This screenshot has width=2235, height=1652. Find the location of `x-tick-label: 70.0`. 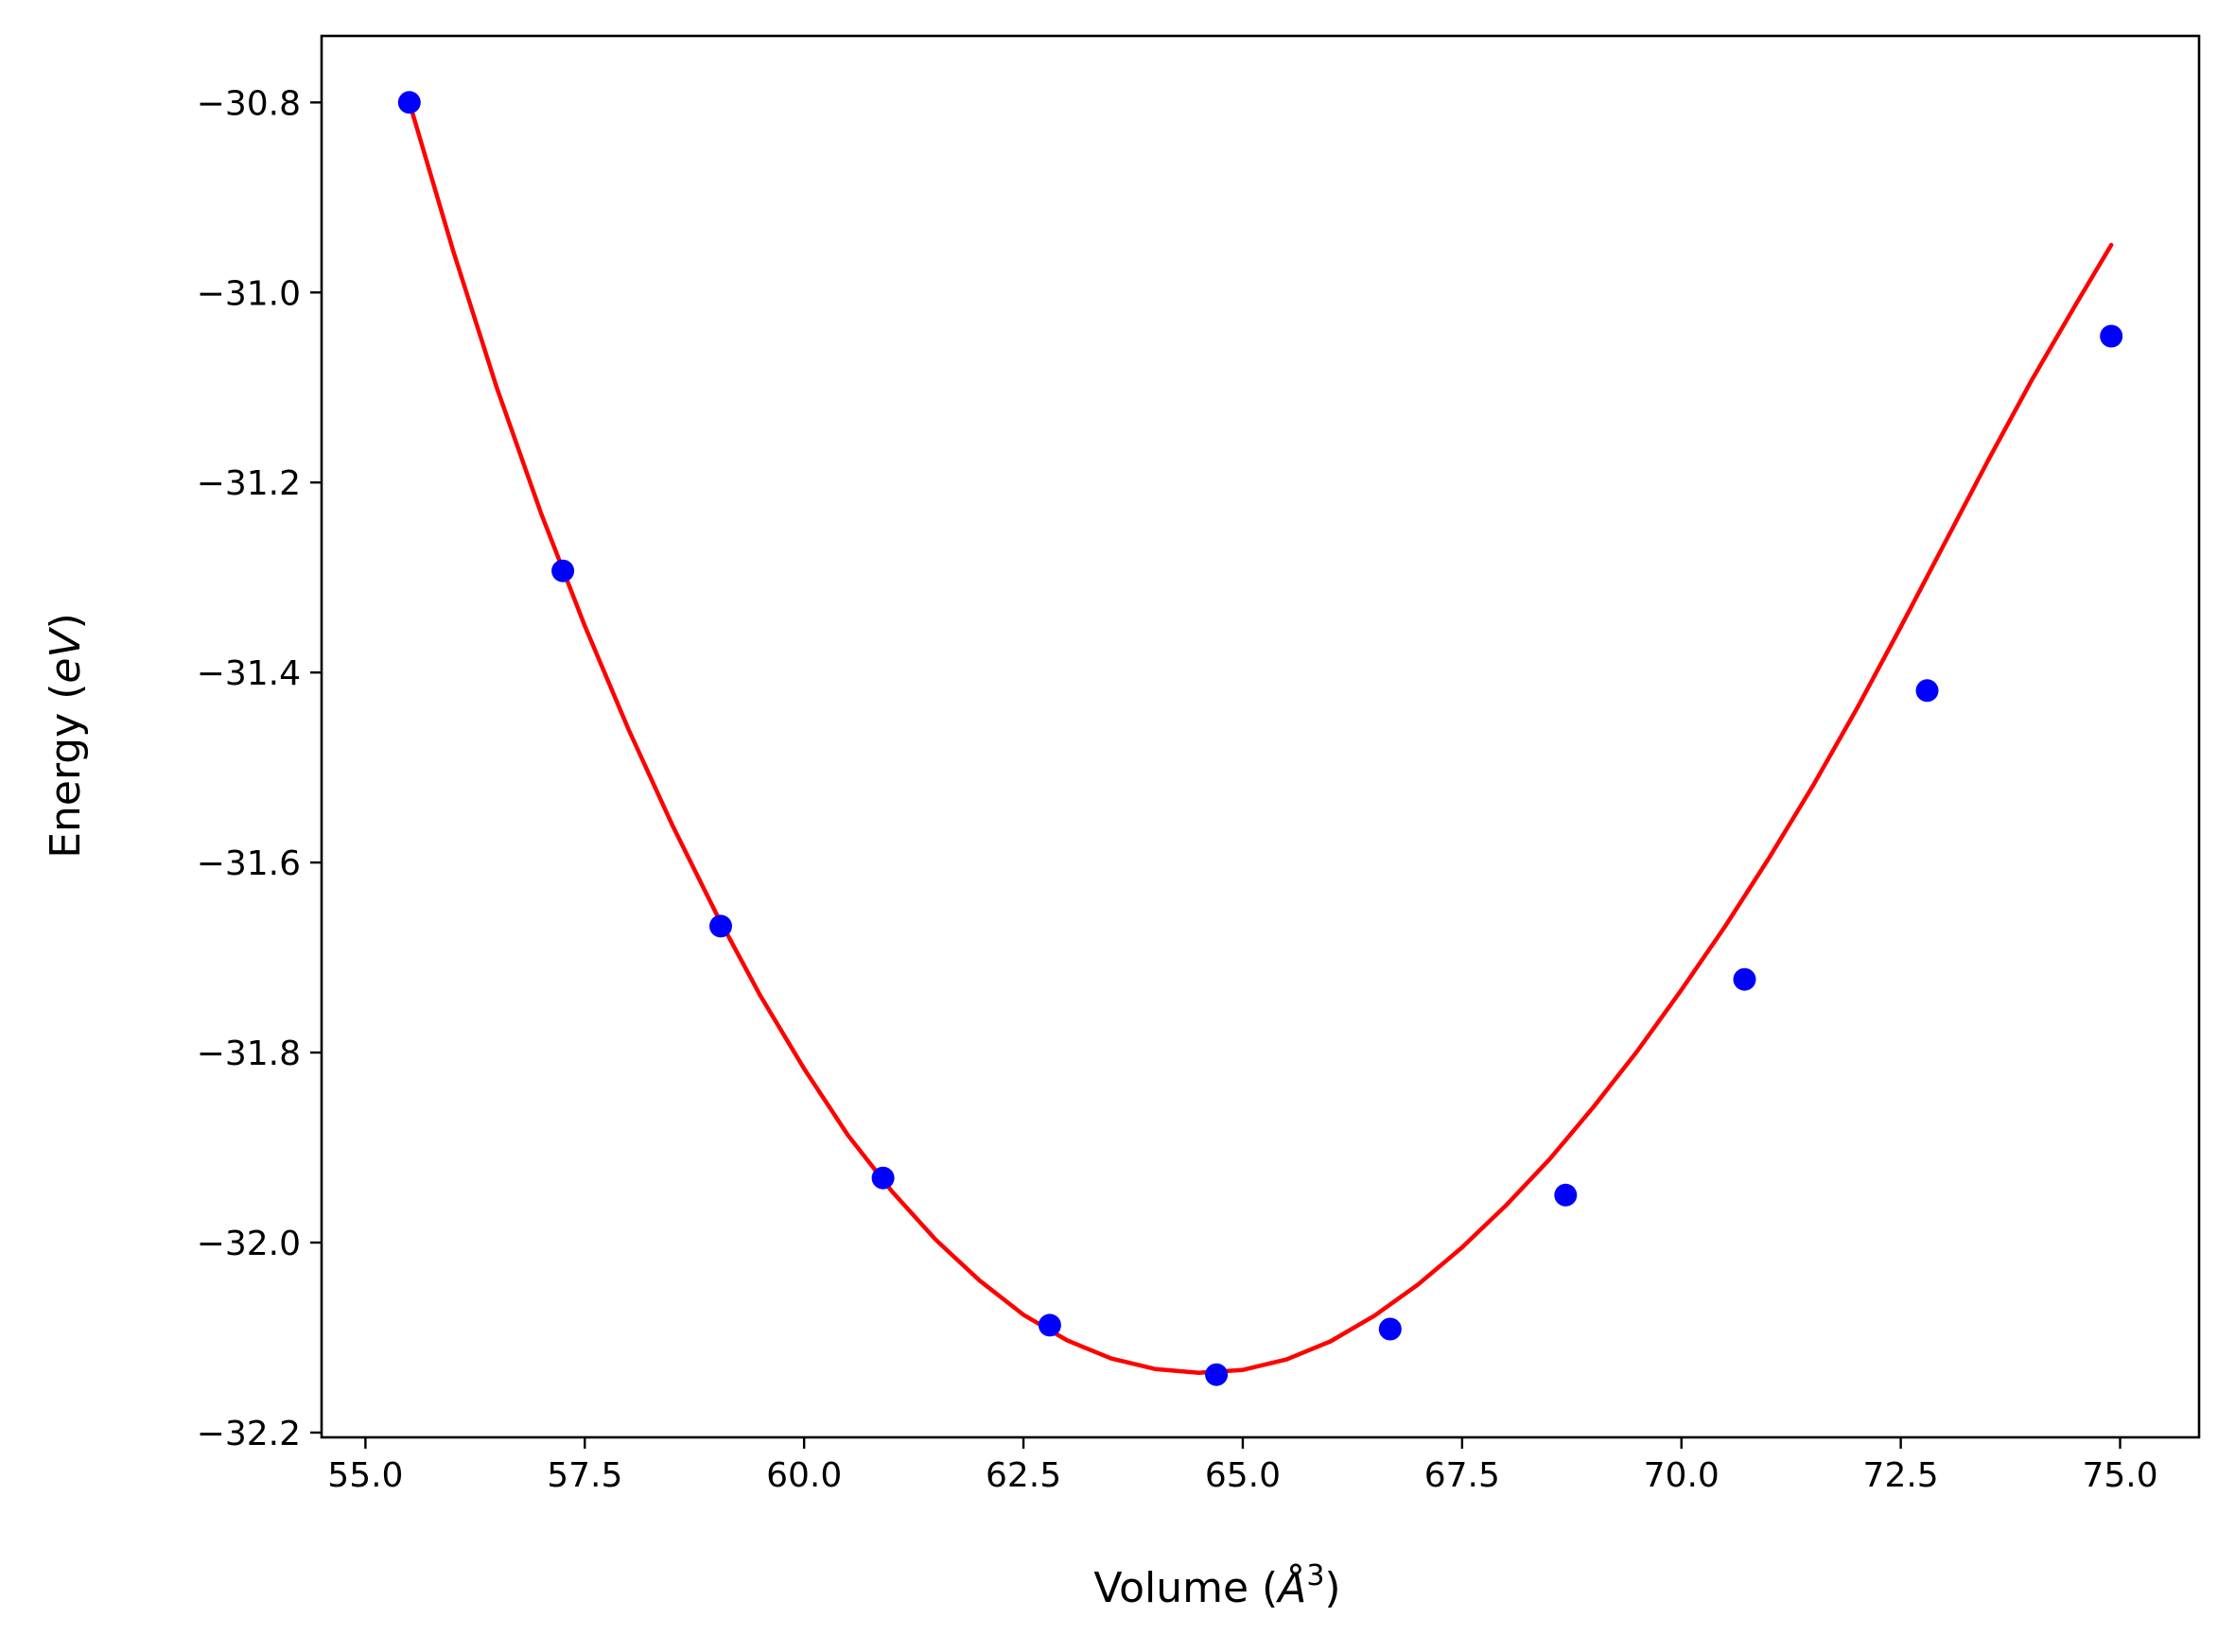

x-tick-label: 70.0 is located at coordinates (1682, 1475).